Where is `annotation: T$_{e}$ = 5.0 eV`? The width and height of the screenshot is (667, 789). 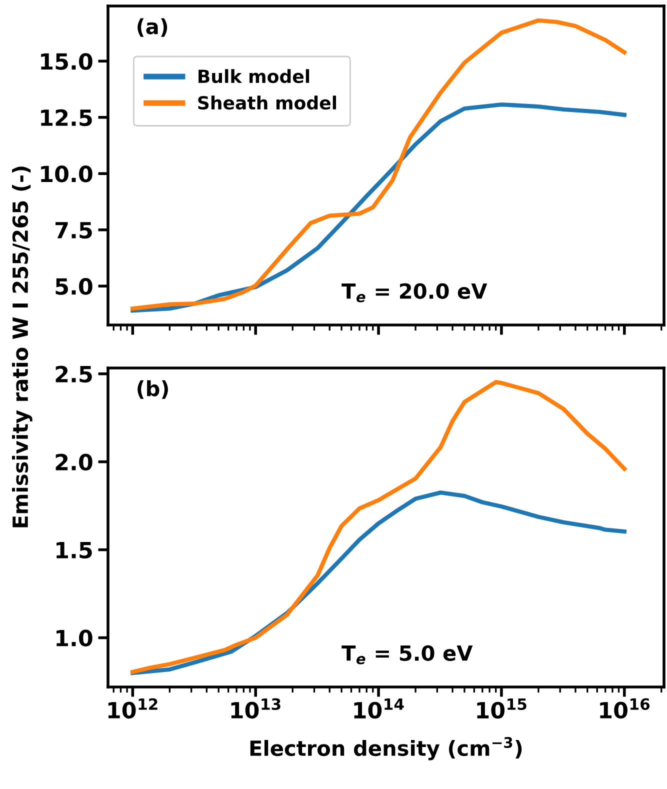
annotation: T$_{e}$ = 5.0 eV is located at coordinates (407, 654).